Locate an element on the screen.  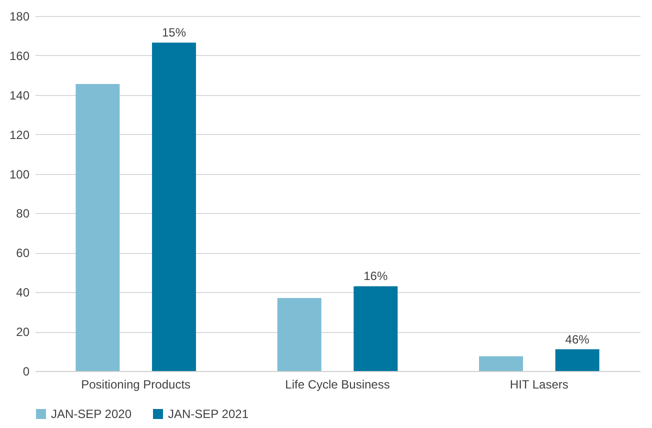
y-tick-label: 20 is located at coordinates (23, 332).